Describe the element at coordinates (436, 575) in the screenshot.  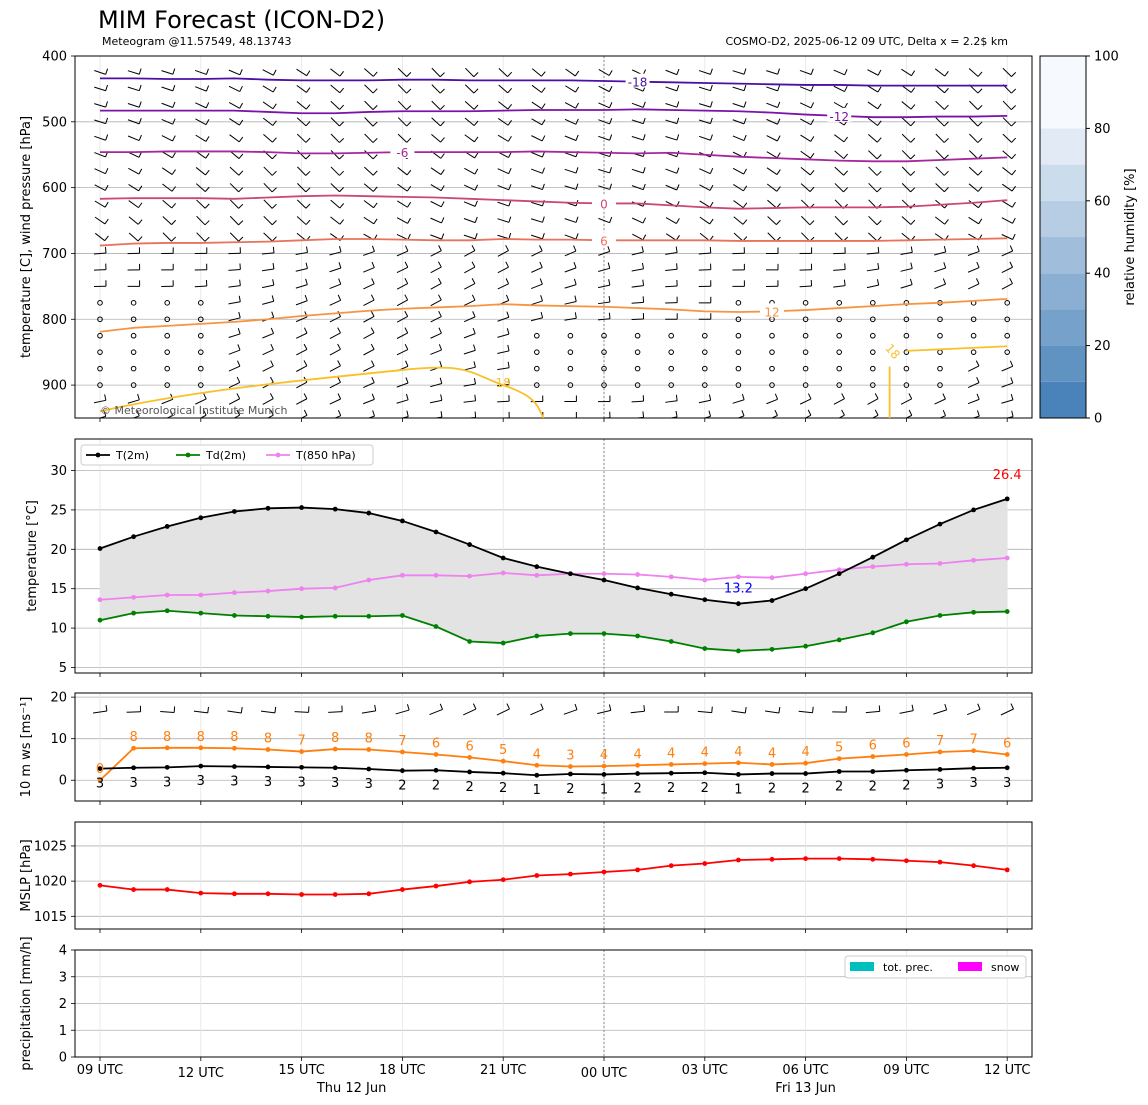
I see `t850-line-point` at that location.